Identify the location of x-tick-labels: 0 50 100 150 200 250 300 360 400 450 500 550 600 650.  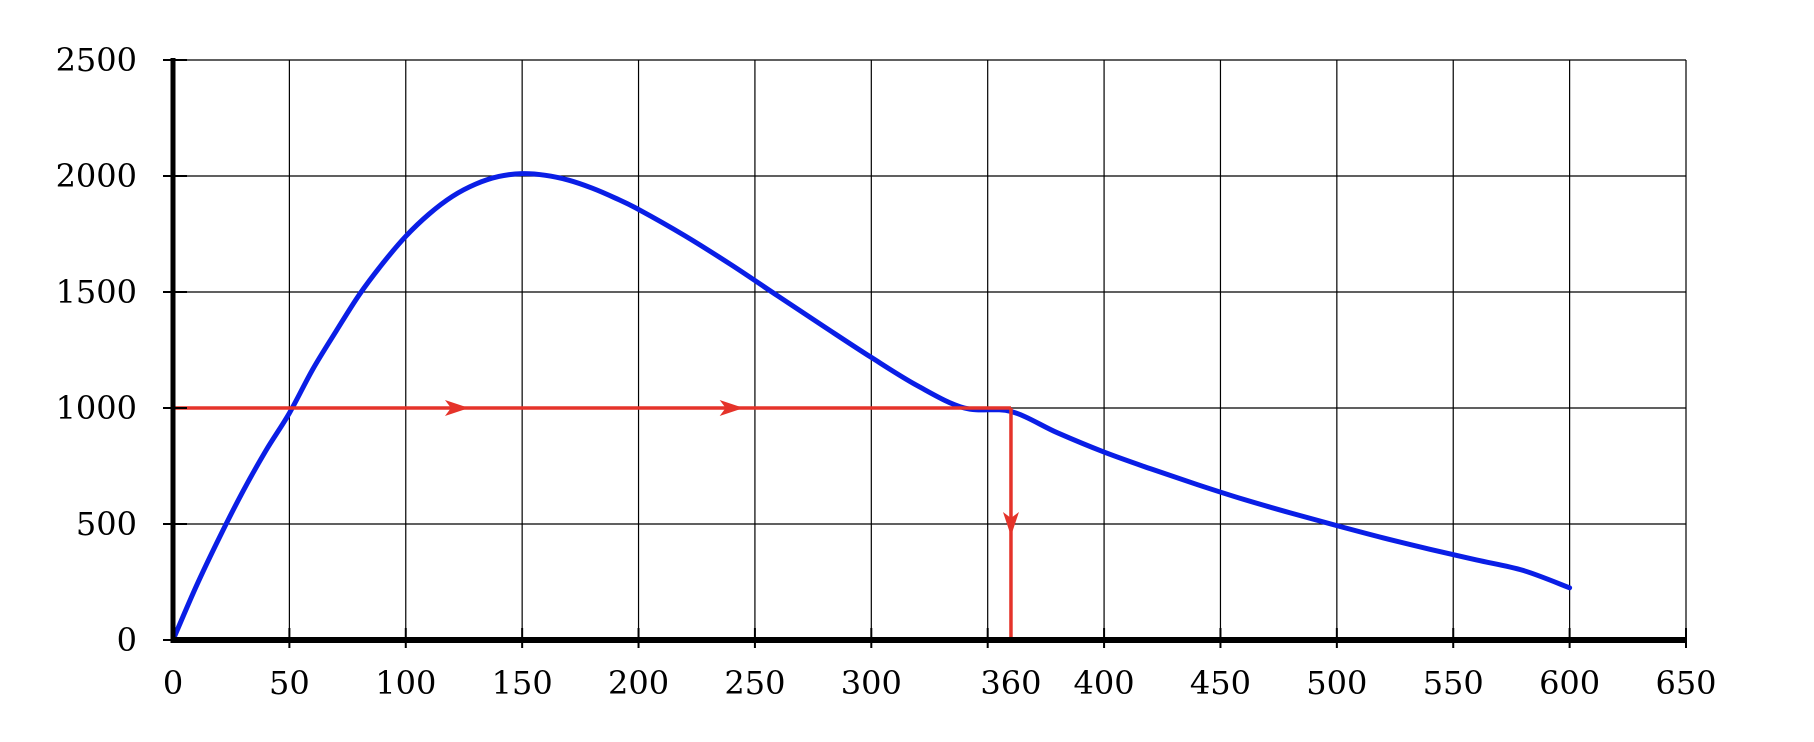
(940, 683).